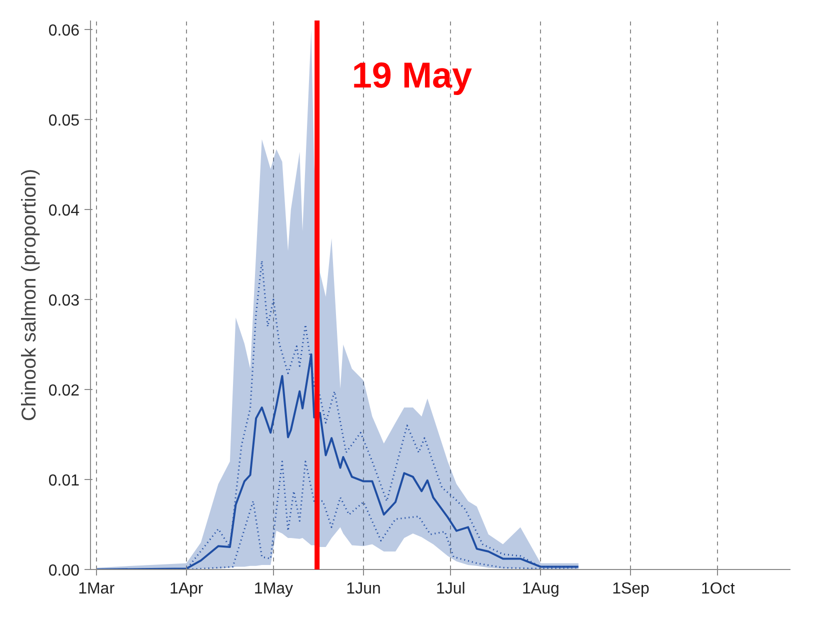  What do you see at coordinates (451, 589) in the screenshot?
I see `x-tick-label: 1Jul` at bounding box center [451, 589].